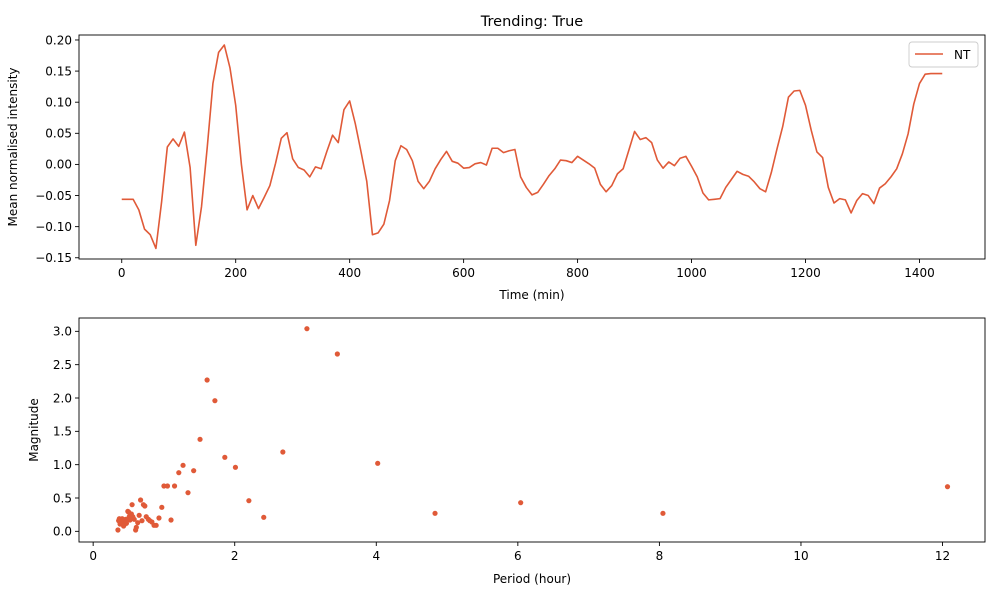 This screenshot has width=1000, height=600. I want to click on top-x-tick-label: 200, so click(235, 273).